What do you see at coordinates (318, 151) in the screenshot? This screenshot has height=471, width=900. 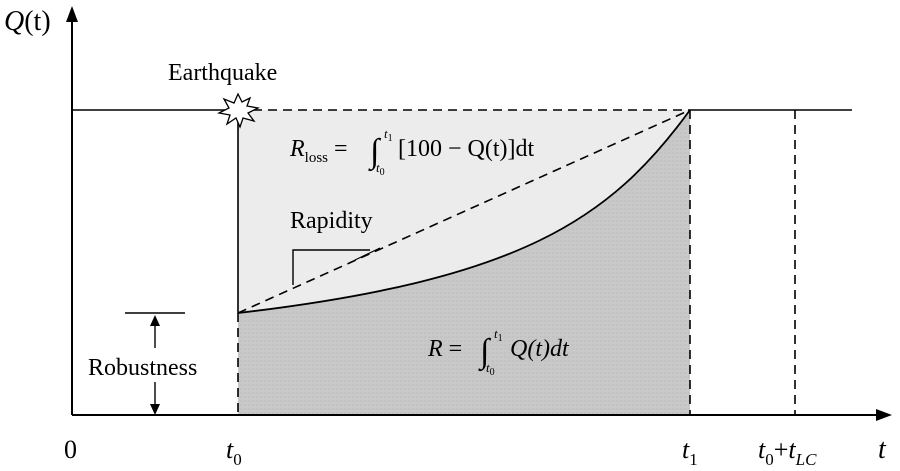 I see `svg-text:Rloss=: Rloss =` at bounding box center [318, 151].